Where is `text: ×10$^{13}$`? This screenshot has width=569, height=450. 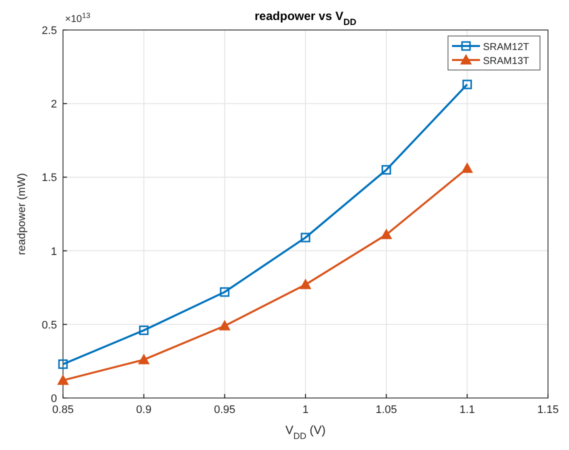 text: ×10$^{13}$ is located at coordinates (77, 17).